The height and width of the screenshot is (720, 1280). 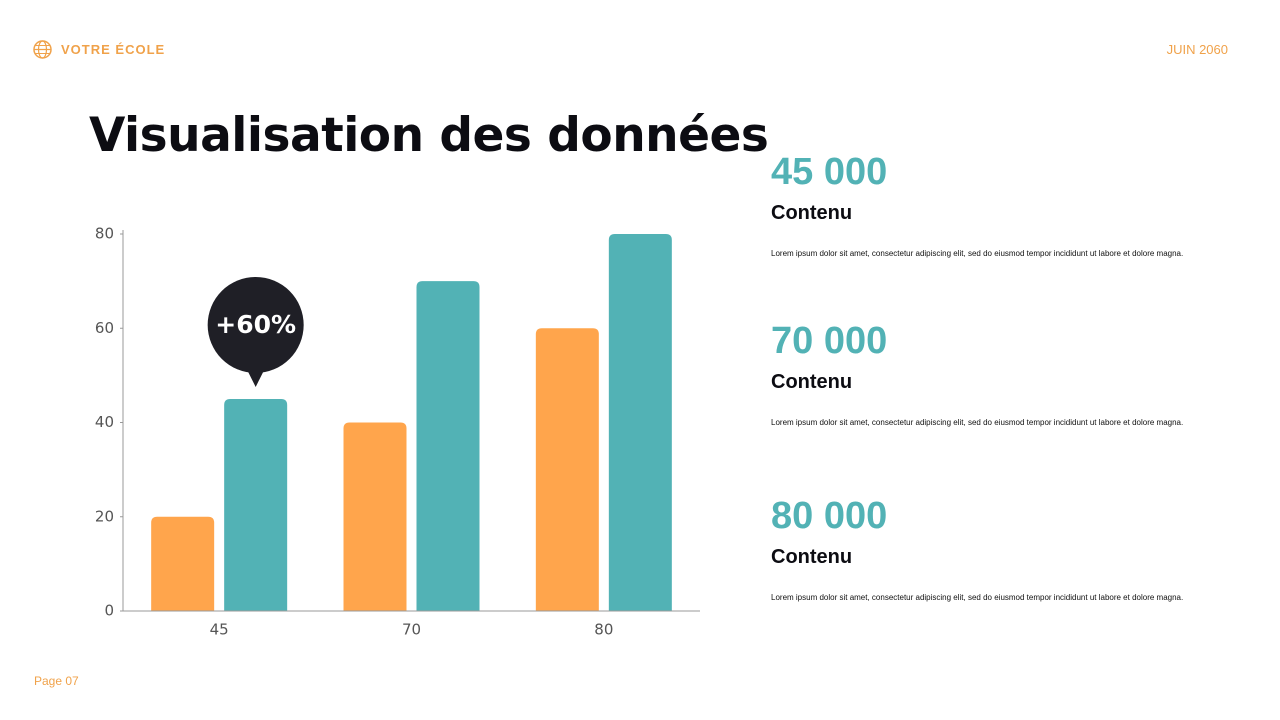 What do you see at coordinates (1197, 49) in the screenshot?
I see `date: JUIN 2060` at bounding box center [1197, 49].